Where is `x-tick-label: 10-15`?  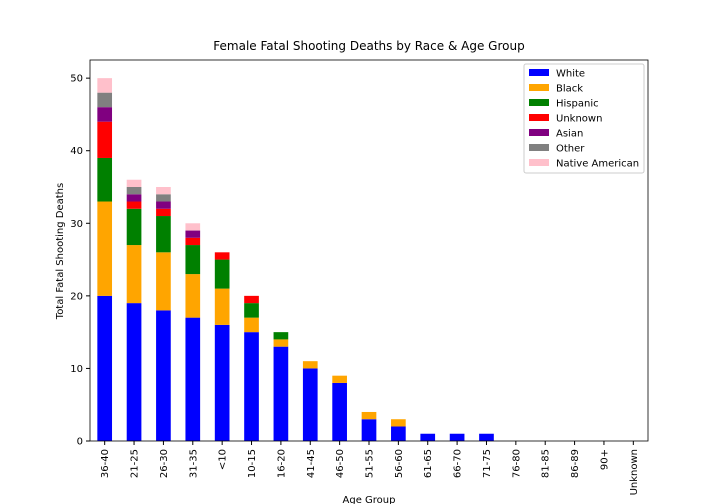
x-tick-label: 10-15 is located at coordinates (252, 463).